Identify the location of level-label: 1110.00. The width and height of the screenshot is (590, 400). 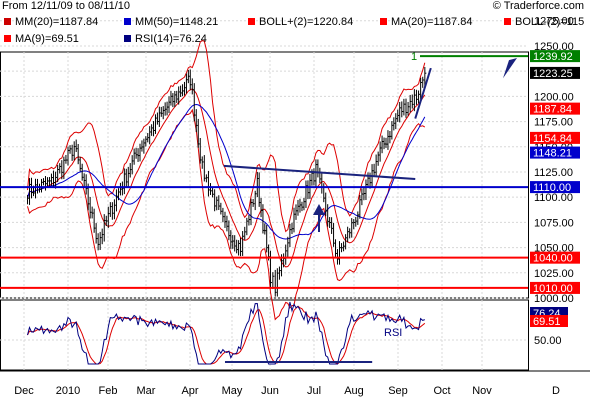
(552, 188).